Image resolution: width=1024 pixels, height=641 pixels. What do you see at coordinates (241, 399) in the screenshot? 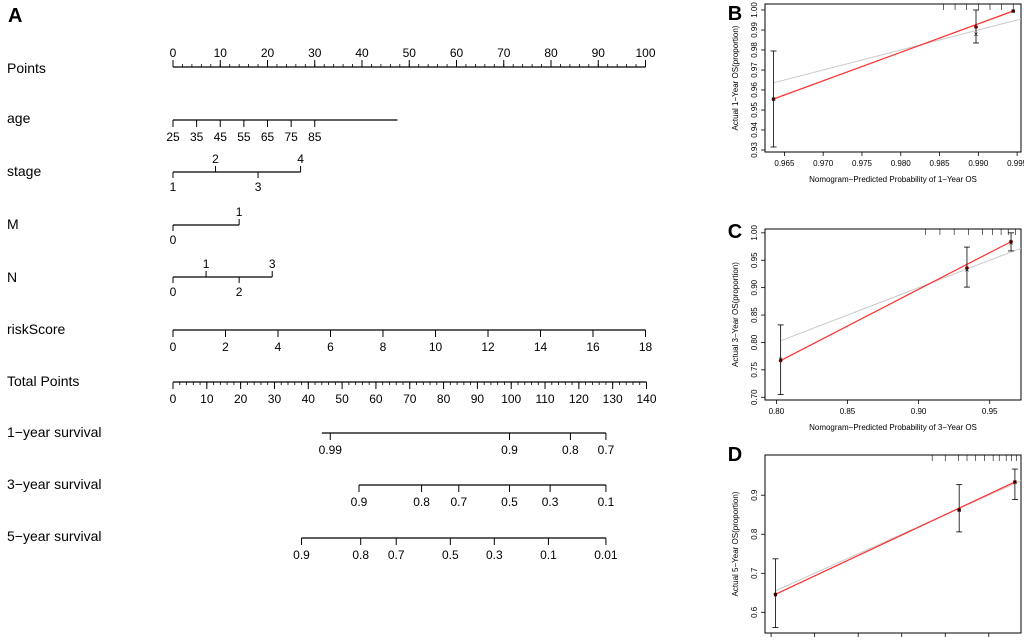
I see `tick-label: 20` at bounding box center [241, 399].